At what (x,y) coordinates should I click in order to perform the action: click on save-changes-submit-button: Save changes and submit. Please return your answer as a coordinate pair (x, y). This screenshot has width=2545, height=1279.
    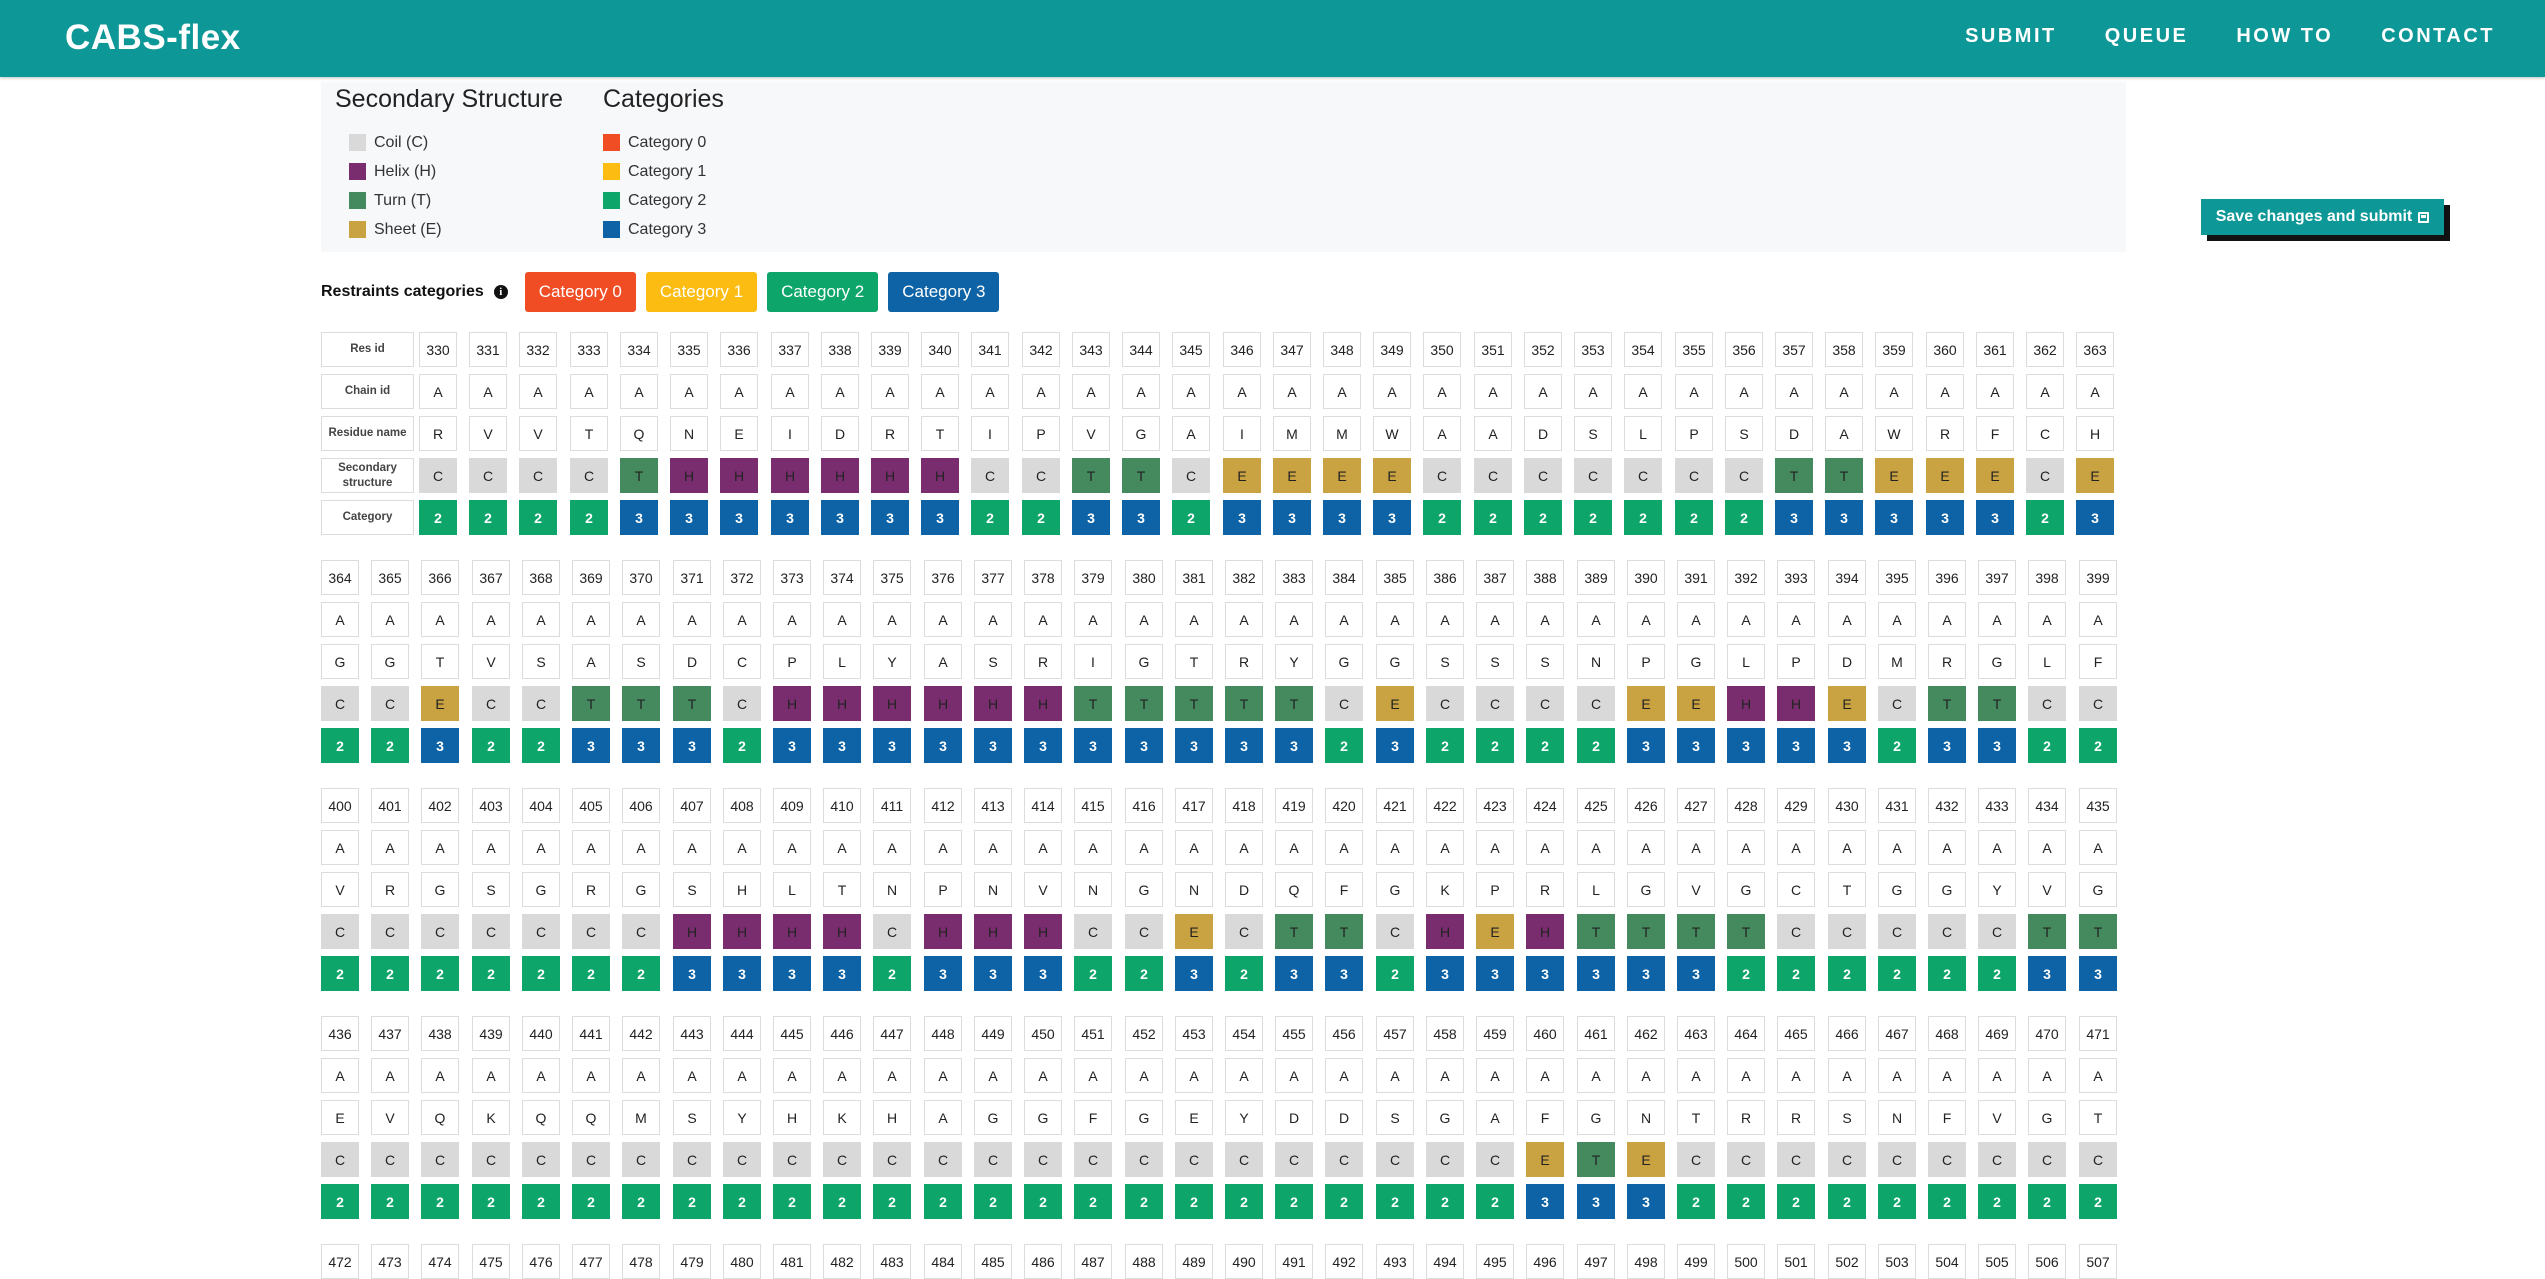
    Looking at the image, I should click on (2322, 217).